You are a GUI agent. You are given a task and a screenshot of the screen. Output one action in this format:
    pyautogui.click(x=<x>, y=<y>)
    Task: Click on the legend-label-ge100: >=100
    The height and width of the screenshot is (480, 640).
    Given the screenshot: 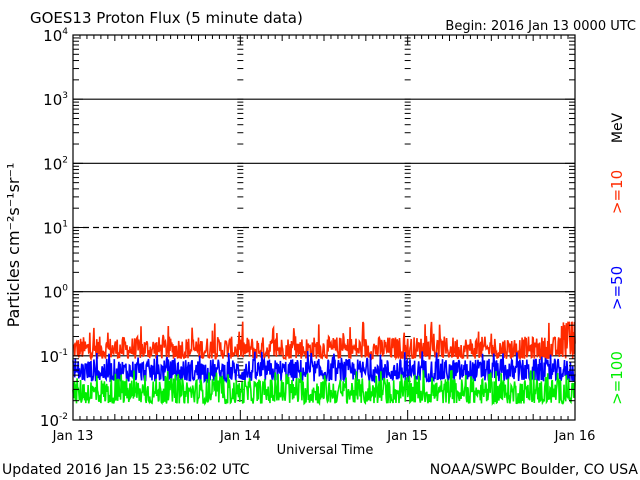 What is the action you would take?
    pyautogui.click(x=617, y=378)
    